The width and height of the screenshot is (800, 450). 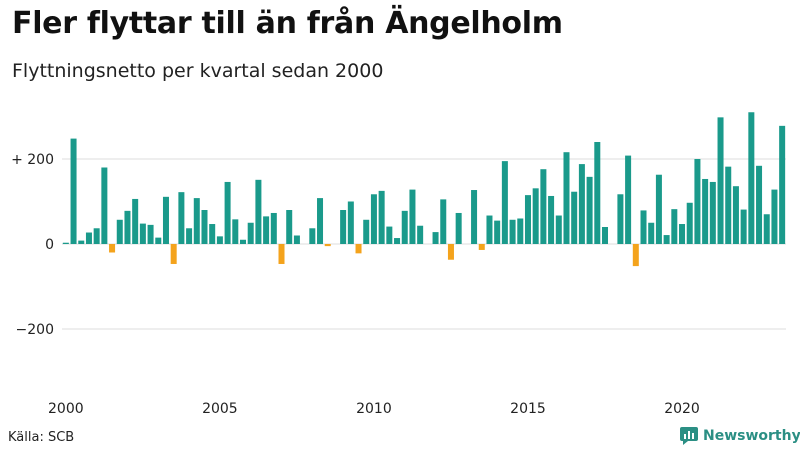 I want to click on chart-title: Fler flyttar till än från Ängelholm, so click(x=287, y=23).